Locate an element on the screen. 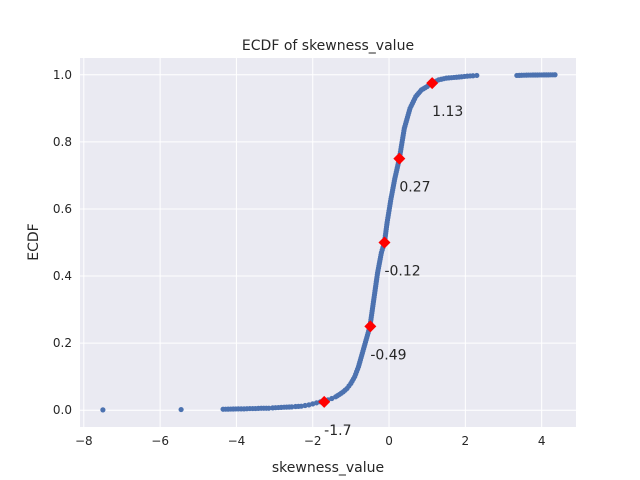  y-tick-label: 1.0 is located at coordinates (62, 75).